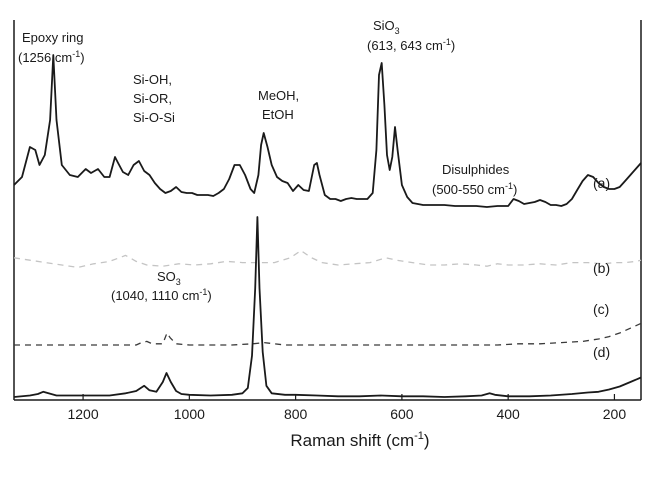 This screenshot has height=477, width=651. I want to click on annotation-epoxy-close: ), so click(82, 57).